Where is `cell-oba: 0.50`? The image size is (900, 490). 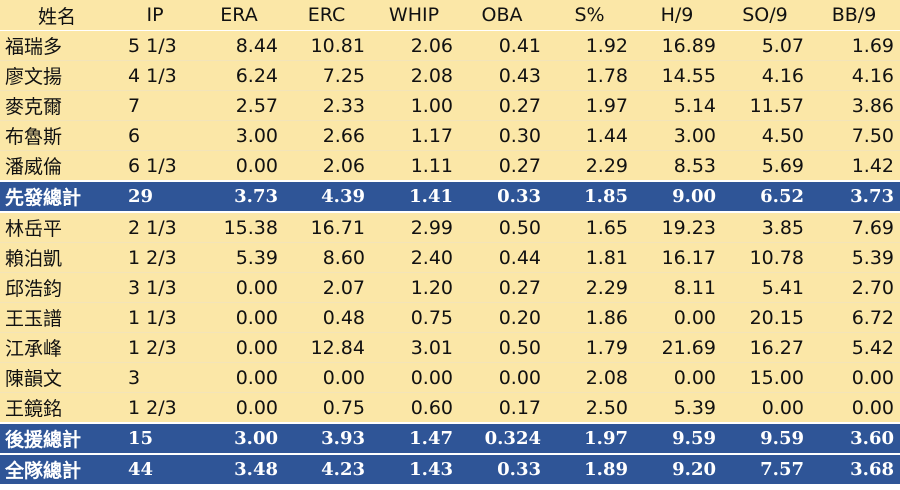 cell-oba: 0.50 is located at coordinates (503, 227).